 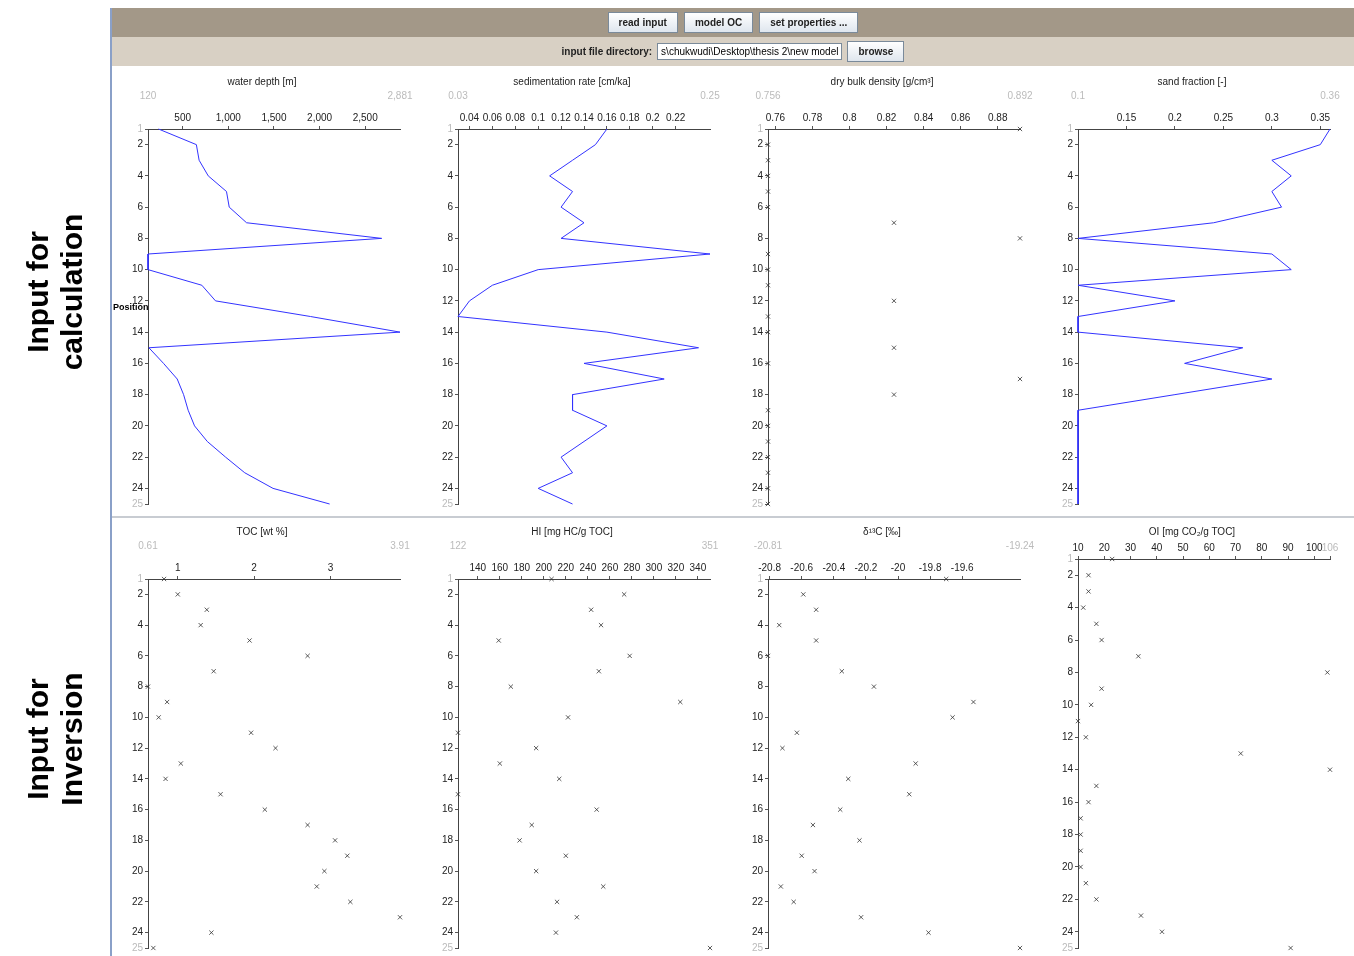 What do you see at coordinates (775, 117) in the screenshot?
I see `x-tick-label: 0.76` at bounding box center [775, 117].